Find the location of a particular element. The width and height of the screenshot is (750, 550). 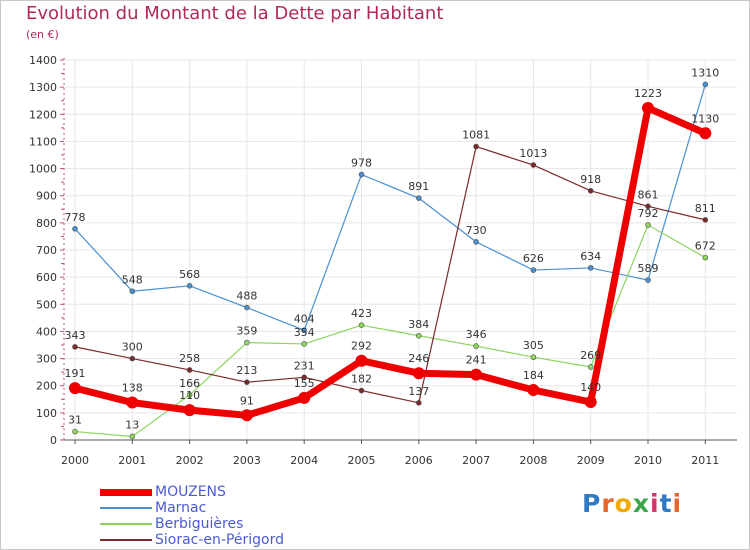

data-label-siorac-en-p-rigord: 300 is located at coordinates (132, 347).